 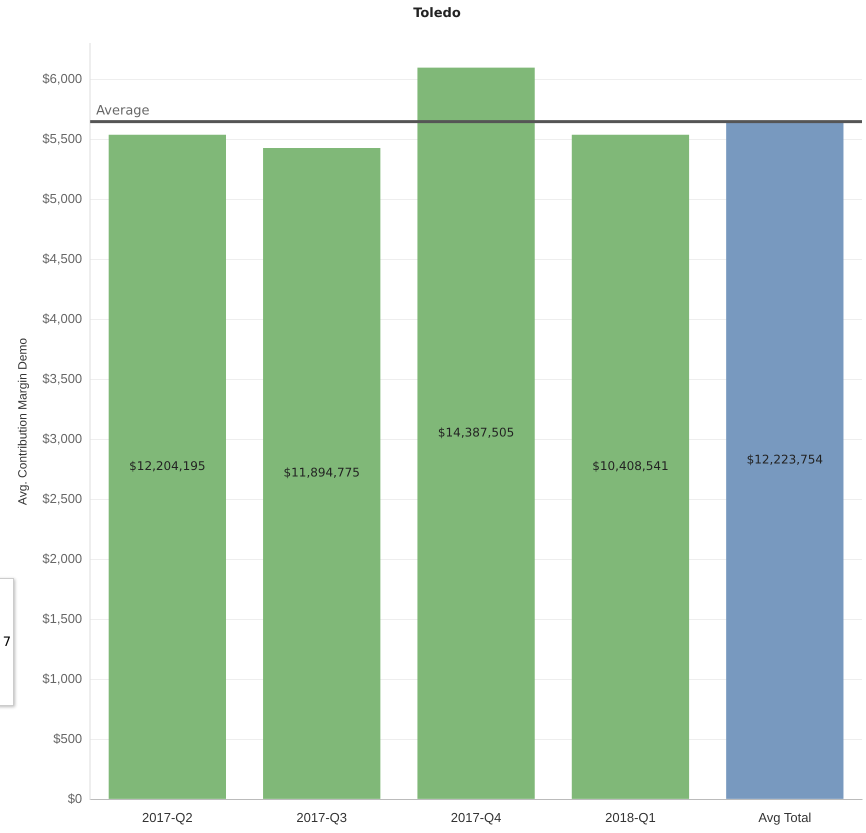 What do you see at coordinates (630, 817) in the screenshot?
I see `x-tick-label: 2018-Q1` at bounding box center [630, 817].